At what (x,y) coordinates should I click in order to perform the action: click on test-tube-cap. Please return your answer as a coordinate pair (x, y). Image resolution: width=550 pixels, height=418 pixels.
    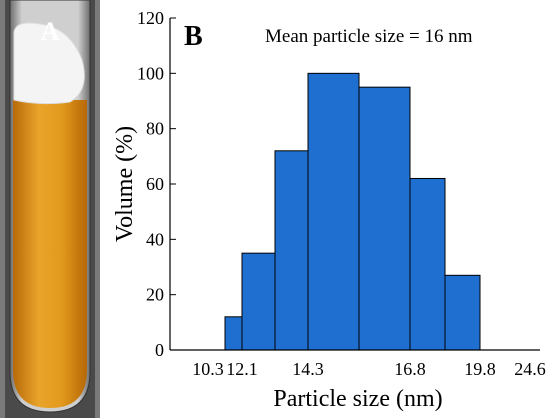
    Looking at the image, I should click on (49, 63).